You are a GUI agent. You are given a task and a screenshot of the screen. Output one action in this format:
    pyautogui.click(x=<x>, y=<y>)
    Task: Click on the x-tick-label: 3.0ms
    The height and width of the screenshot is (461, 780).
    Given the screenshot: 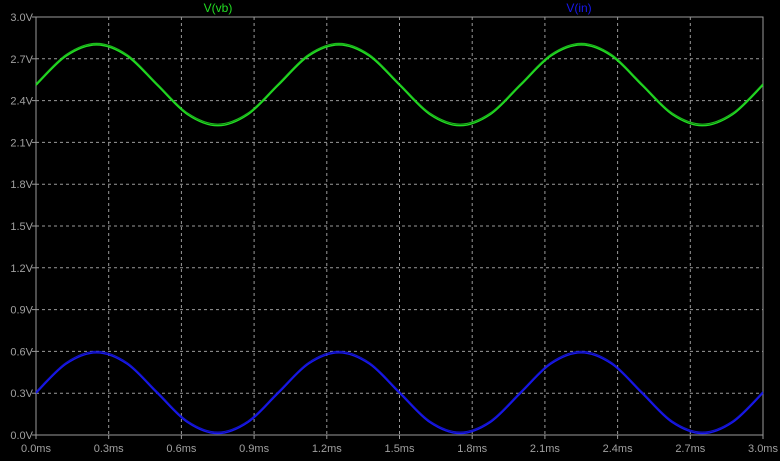 What is the action you would take?
    pyautogui.click(x=763, y=449)
    